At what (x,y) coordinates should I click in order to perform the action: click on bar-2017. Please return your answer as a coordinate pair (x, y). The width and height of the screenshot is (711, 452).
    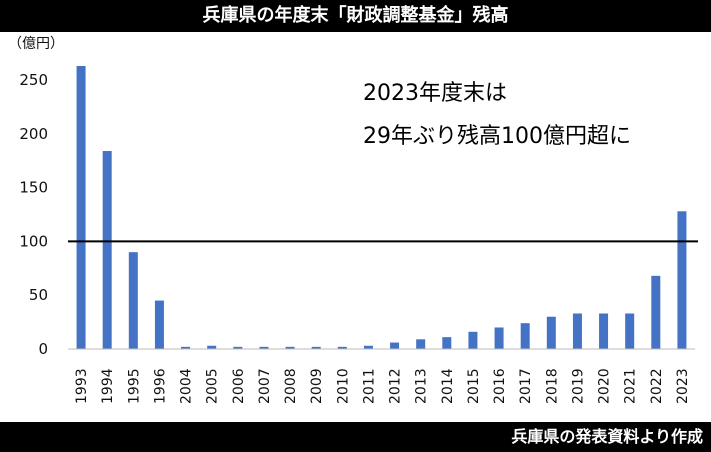
    Looking at the image, I should click on (525, 336).